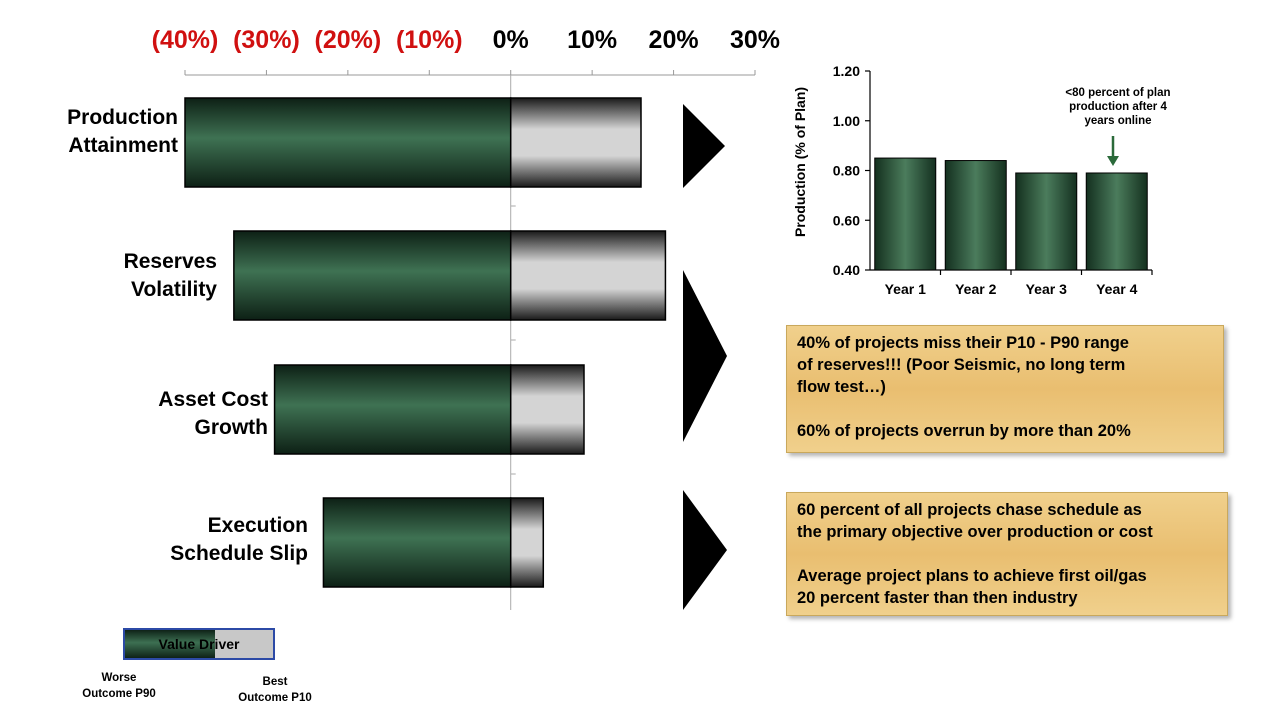  Describe the element at coordinates (975, 289) in the screenshot. I see `production-x-tick-label: Year 2` at that location.